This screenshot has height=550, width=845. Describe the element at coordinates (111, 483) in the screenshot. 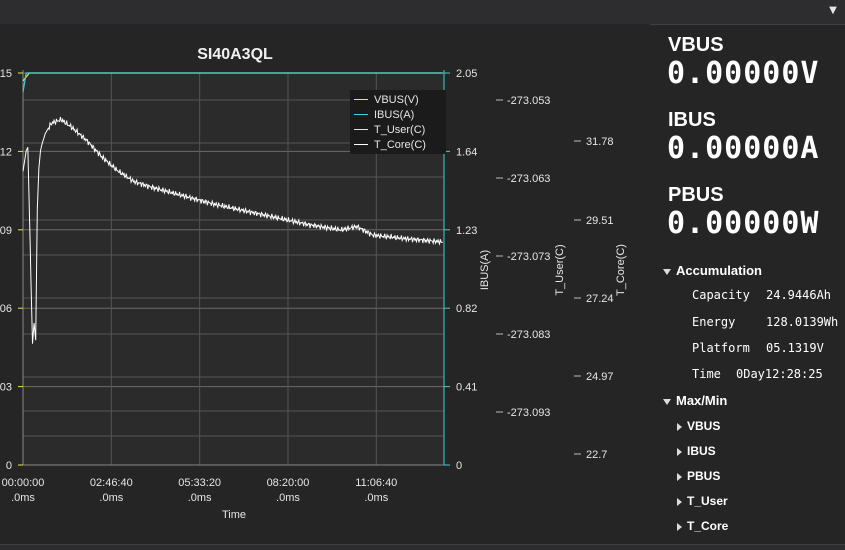

I see `x-tick-label: 02:46:40` at that location.